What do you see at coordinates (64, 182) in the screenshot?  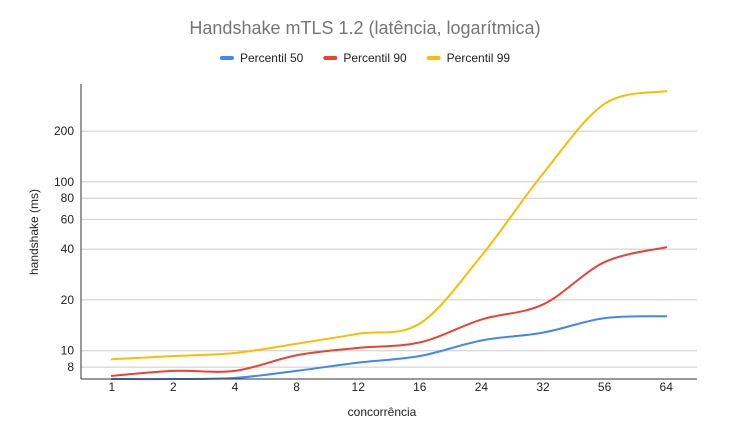 I see `y-tick-label: 100` at bounding box center [64, 182].